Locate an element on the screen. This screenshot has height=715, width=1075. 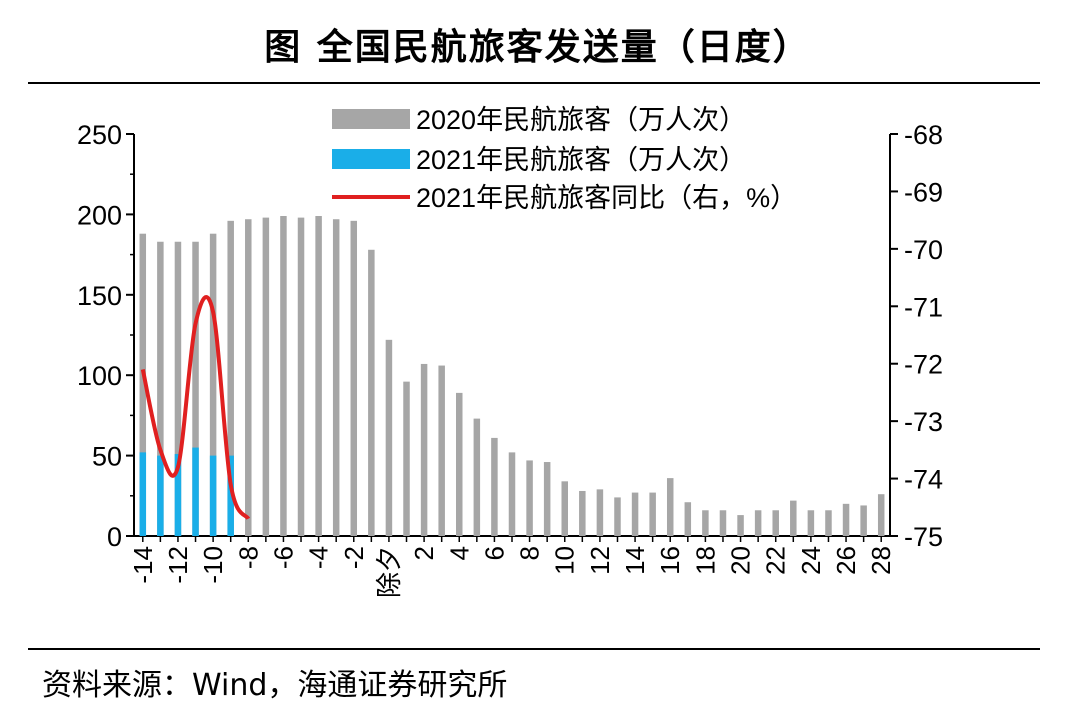
left-tick-label: 50 is located at coordinates (107, 457).